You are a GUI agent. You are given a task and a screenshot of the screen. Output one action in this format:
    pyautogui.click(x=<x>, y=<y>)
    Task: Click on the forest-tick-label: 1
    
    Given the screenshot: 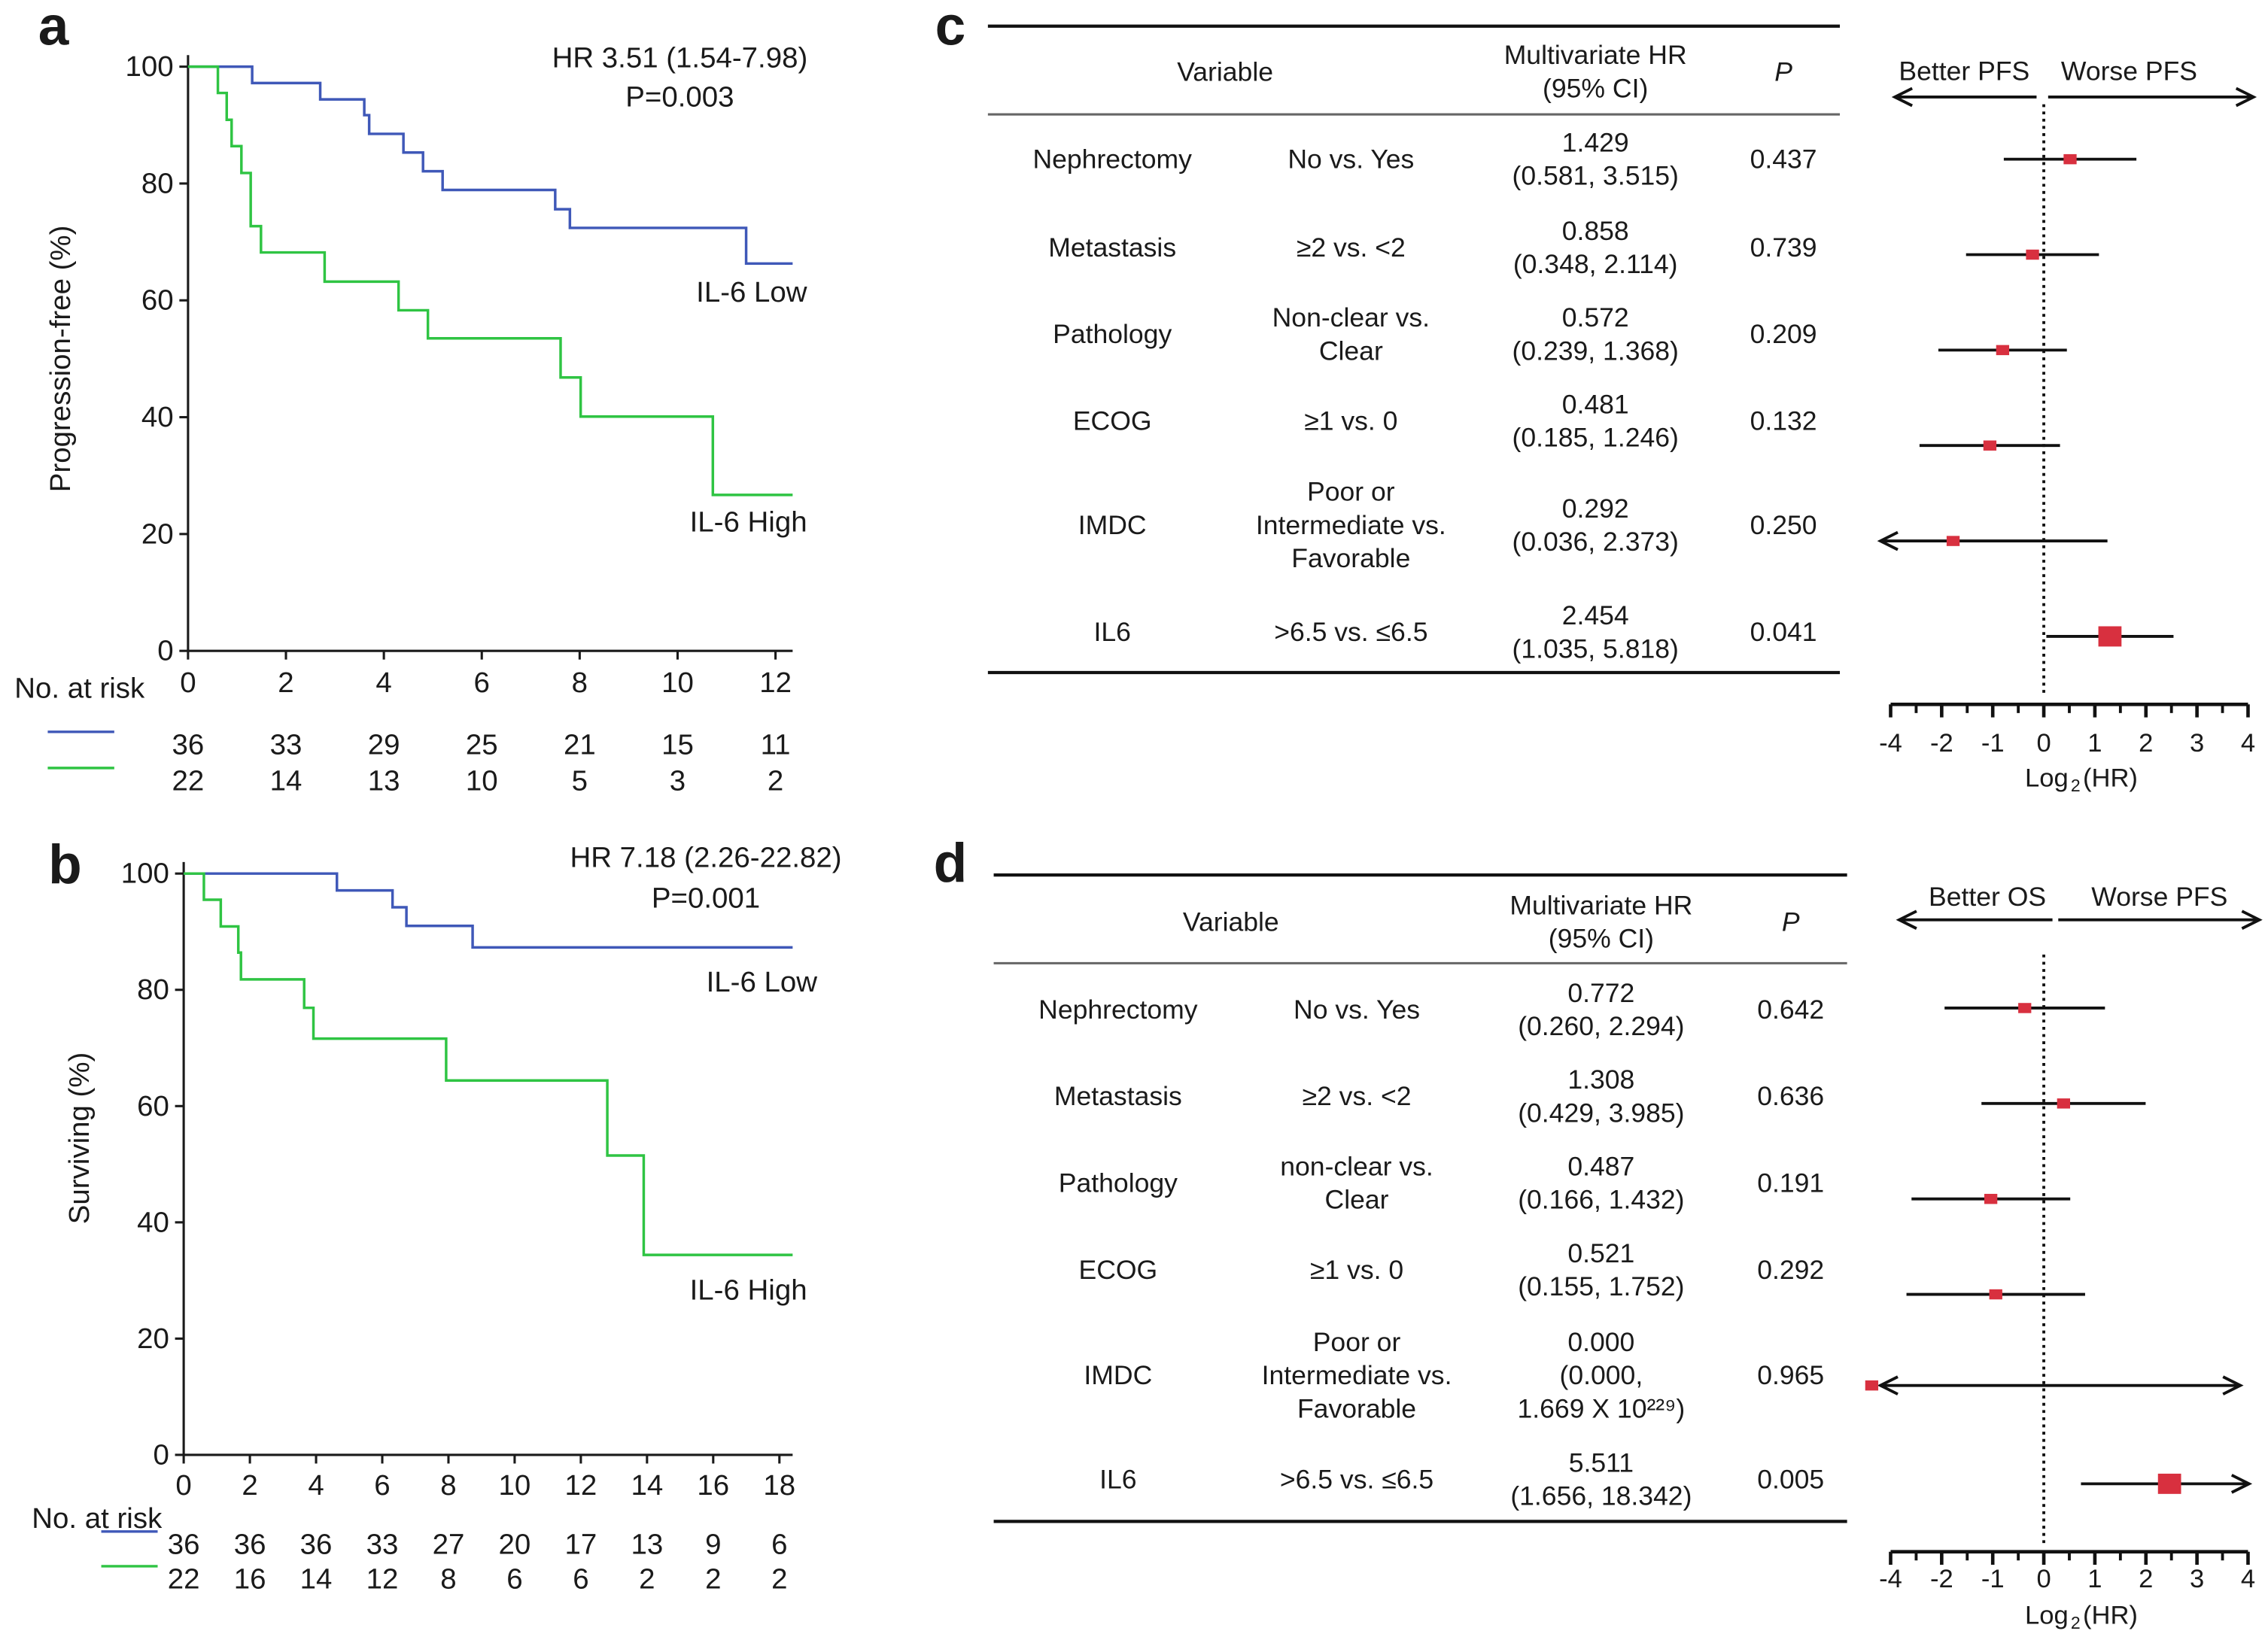 What is the action you would take?
    pyautogui.click(x=2094, y=1579)
    